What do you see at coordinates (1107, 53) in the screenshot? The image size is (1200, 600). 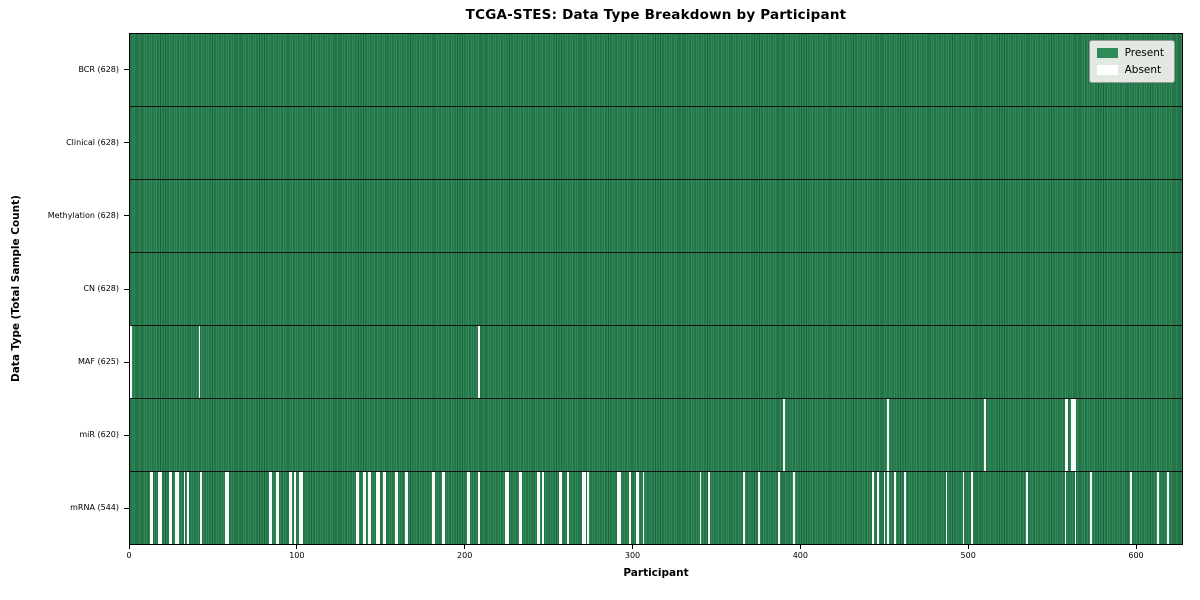 I see `present-swatch` at bounding box center [1107, 53].